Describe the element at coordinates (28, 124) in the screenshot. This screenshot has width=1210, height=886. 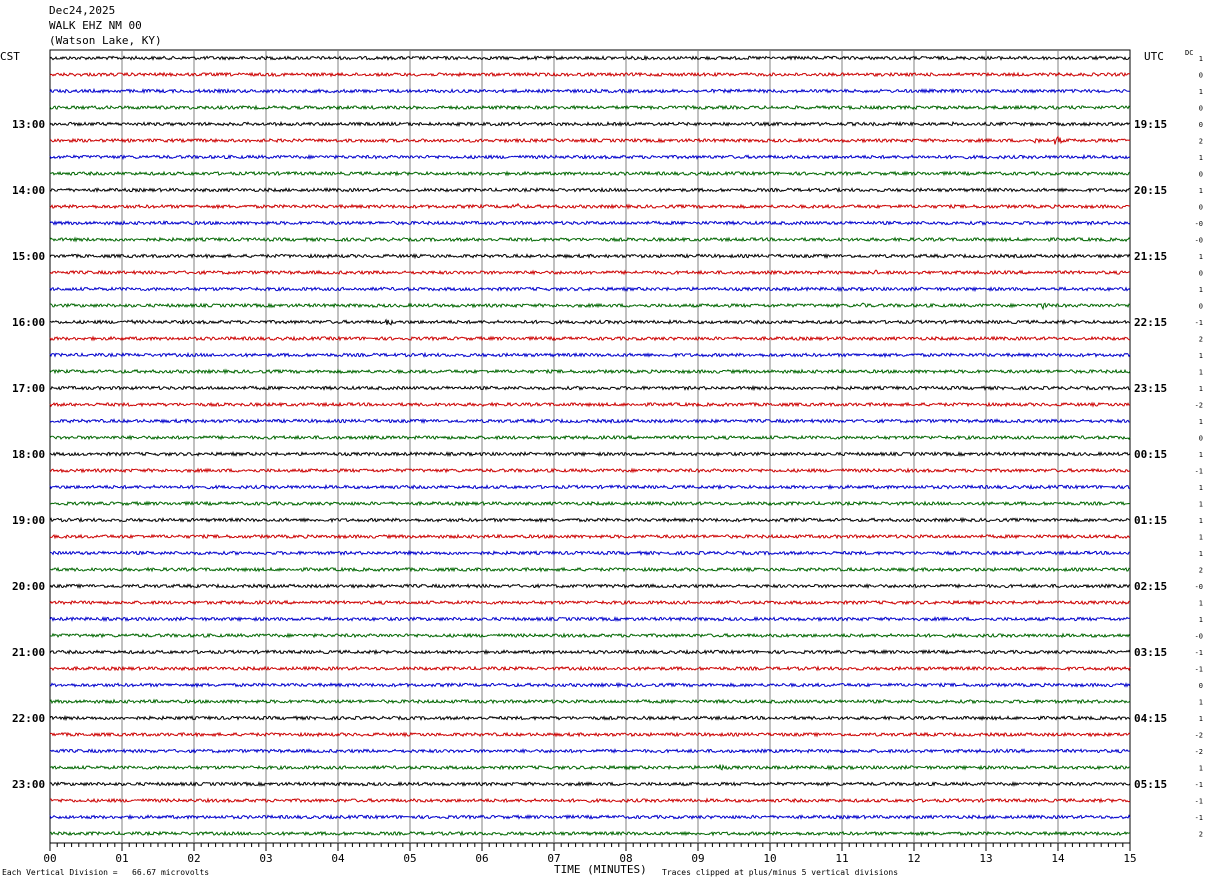
I see `left-hour-label: 13:00` at that location.